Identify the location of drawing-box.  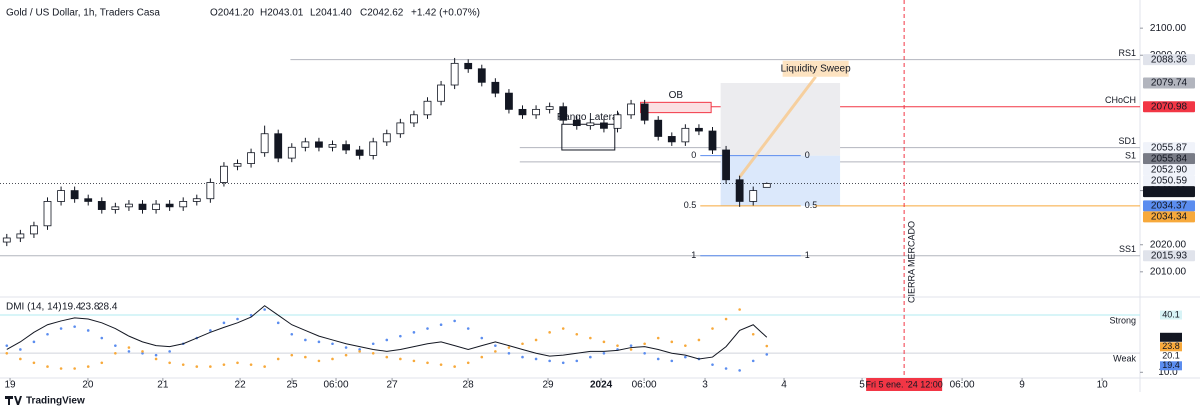
(780, 119).